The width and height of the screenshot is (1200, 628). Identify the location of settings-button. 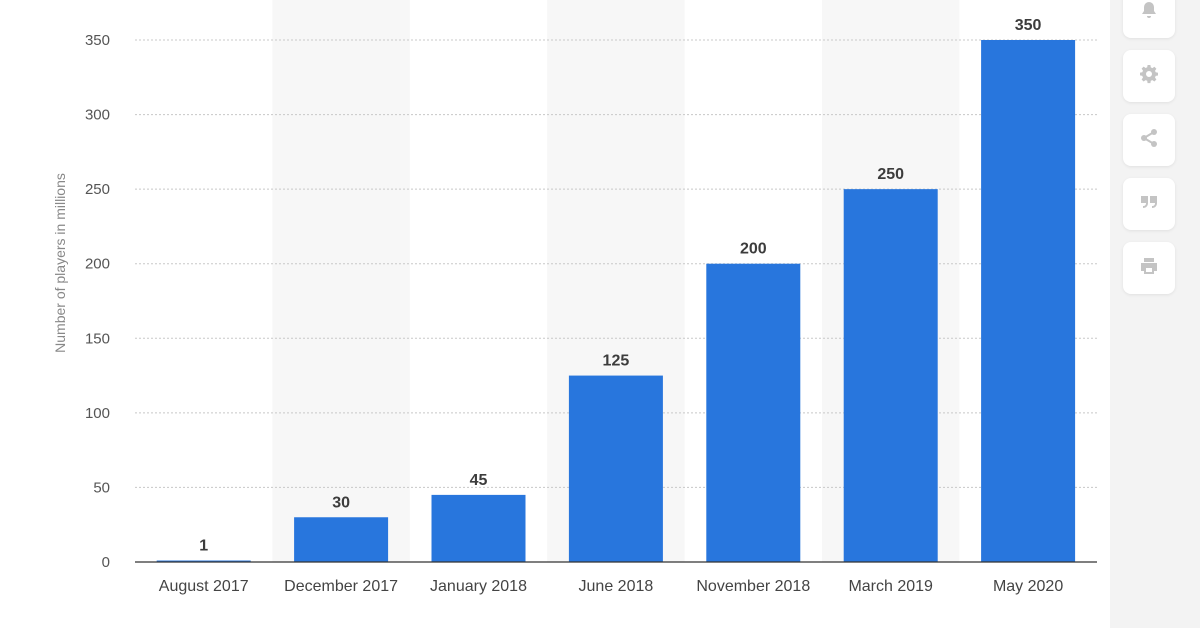
(1149, 76).